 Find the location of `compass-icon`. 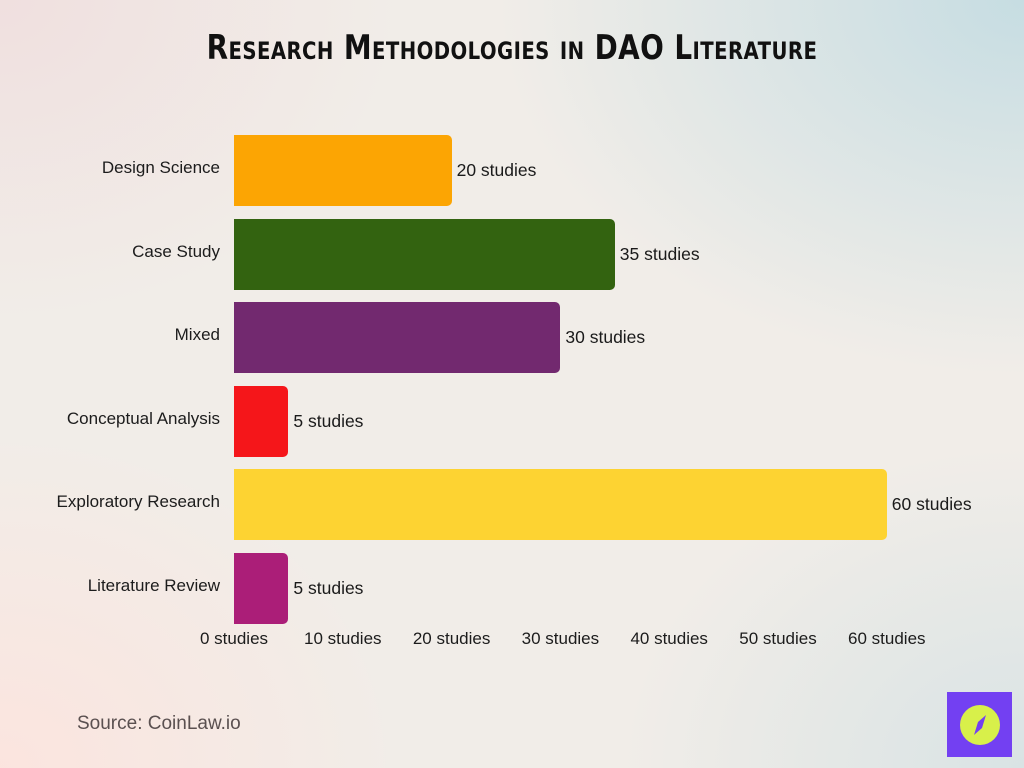

compass-icon is located at coordinates (979, 724).